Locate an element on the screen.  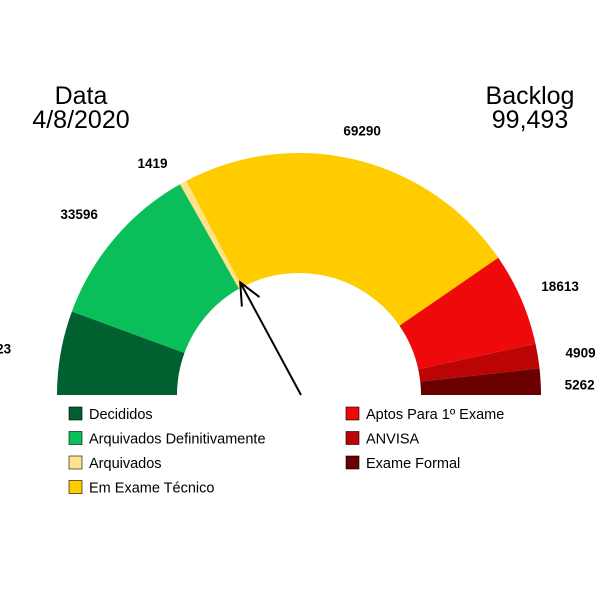
legend-swatch-arquivados-definitivamente is located at coordinates (75, 438).